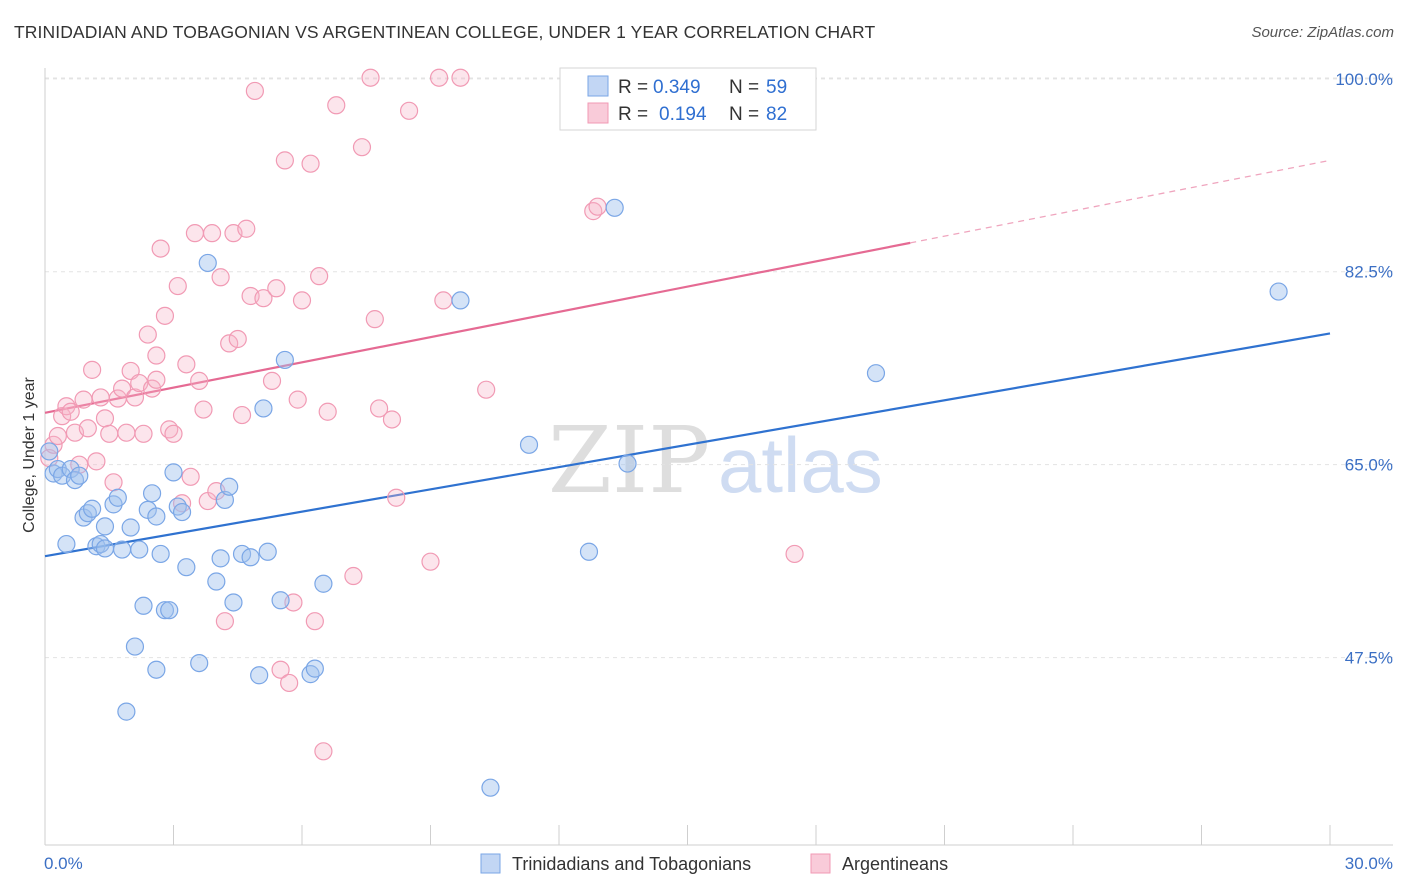  What do you see at coordinates (477, 327) in the screenshot?
I see `trend-line-pink` at bounding box center [477, 327].